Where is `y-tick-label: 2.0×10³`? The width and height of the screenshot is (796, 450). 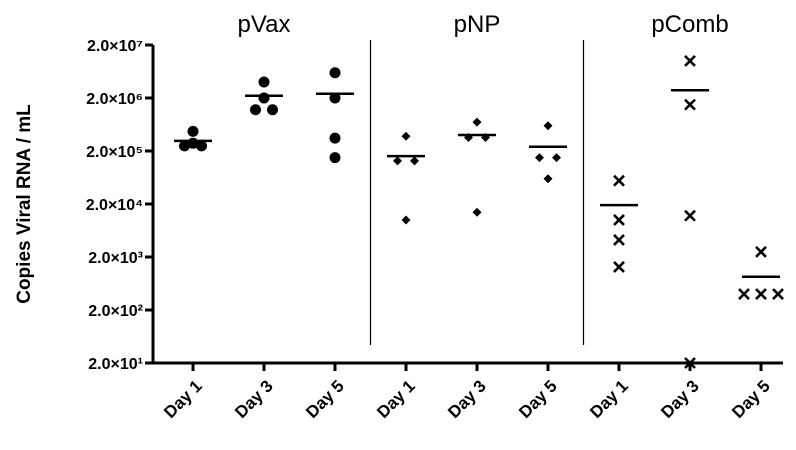 y-tick-label: 2.0×10³ is located at coordinates (115, 258).